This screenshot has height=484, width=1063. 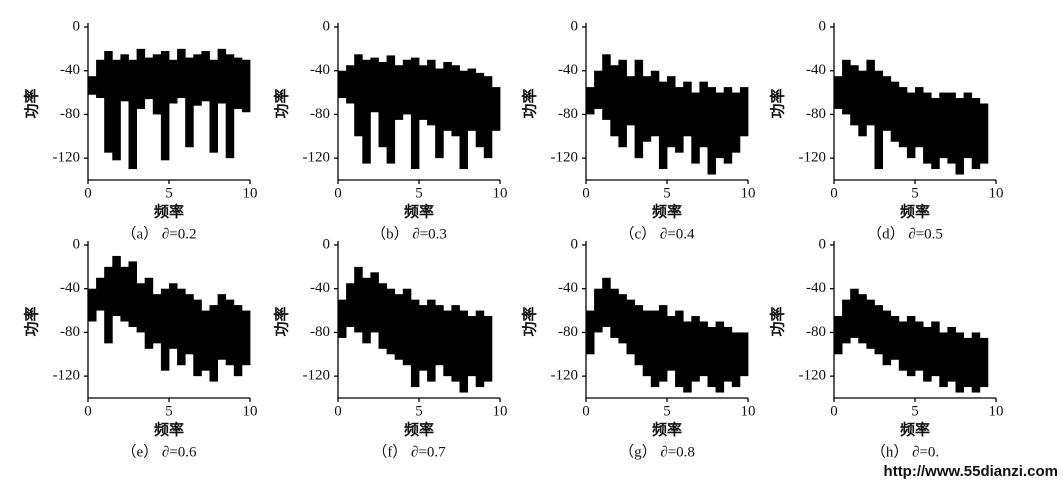 I want to click on caption: （g） ∂=0.8, so click(x=657, y=451).